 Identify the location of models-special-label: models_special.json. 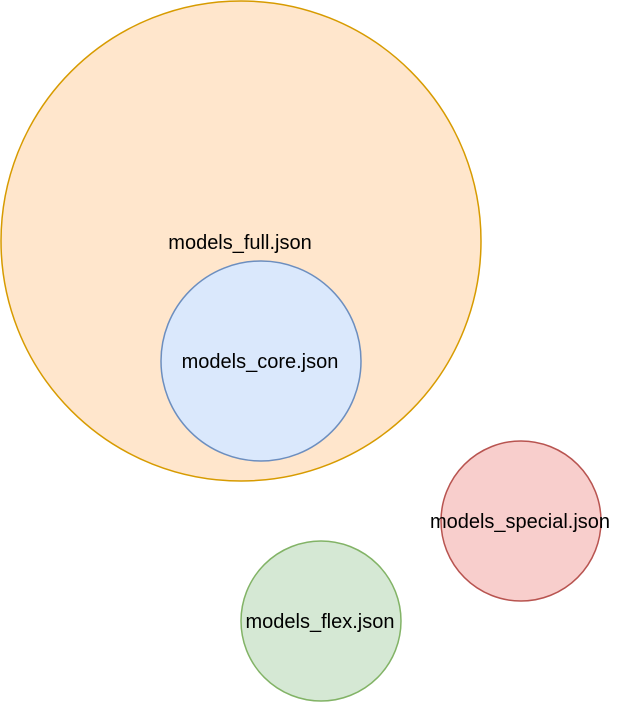
(520, 522).